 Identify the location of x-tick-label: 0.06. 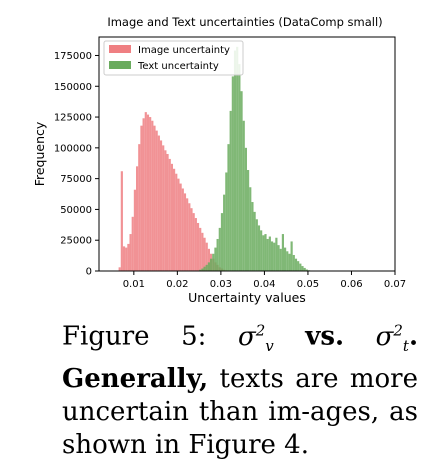
(351, 284).